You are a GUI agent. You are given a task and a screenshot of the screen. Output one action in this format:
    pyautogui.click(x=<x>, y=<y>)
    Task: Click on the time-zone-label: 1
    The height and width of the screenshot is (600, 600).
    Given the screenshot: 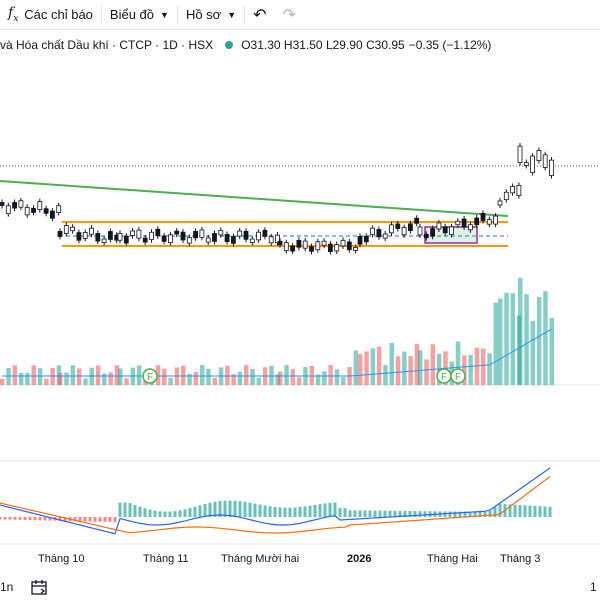 What is the action you would take?
    pyautogui.click(x=593, y=587)
    